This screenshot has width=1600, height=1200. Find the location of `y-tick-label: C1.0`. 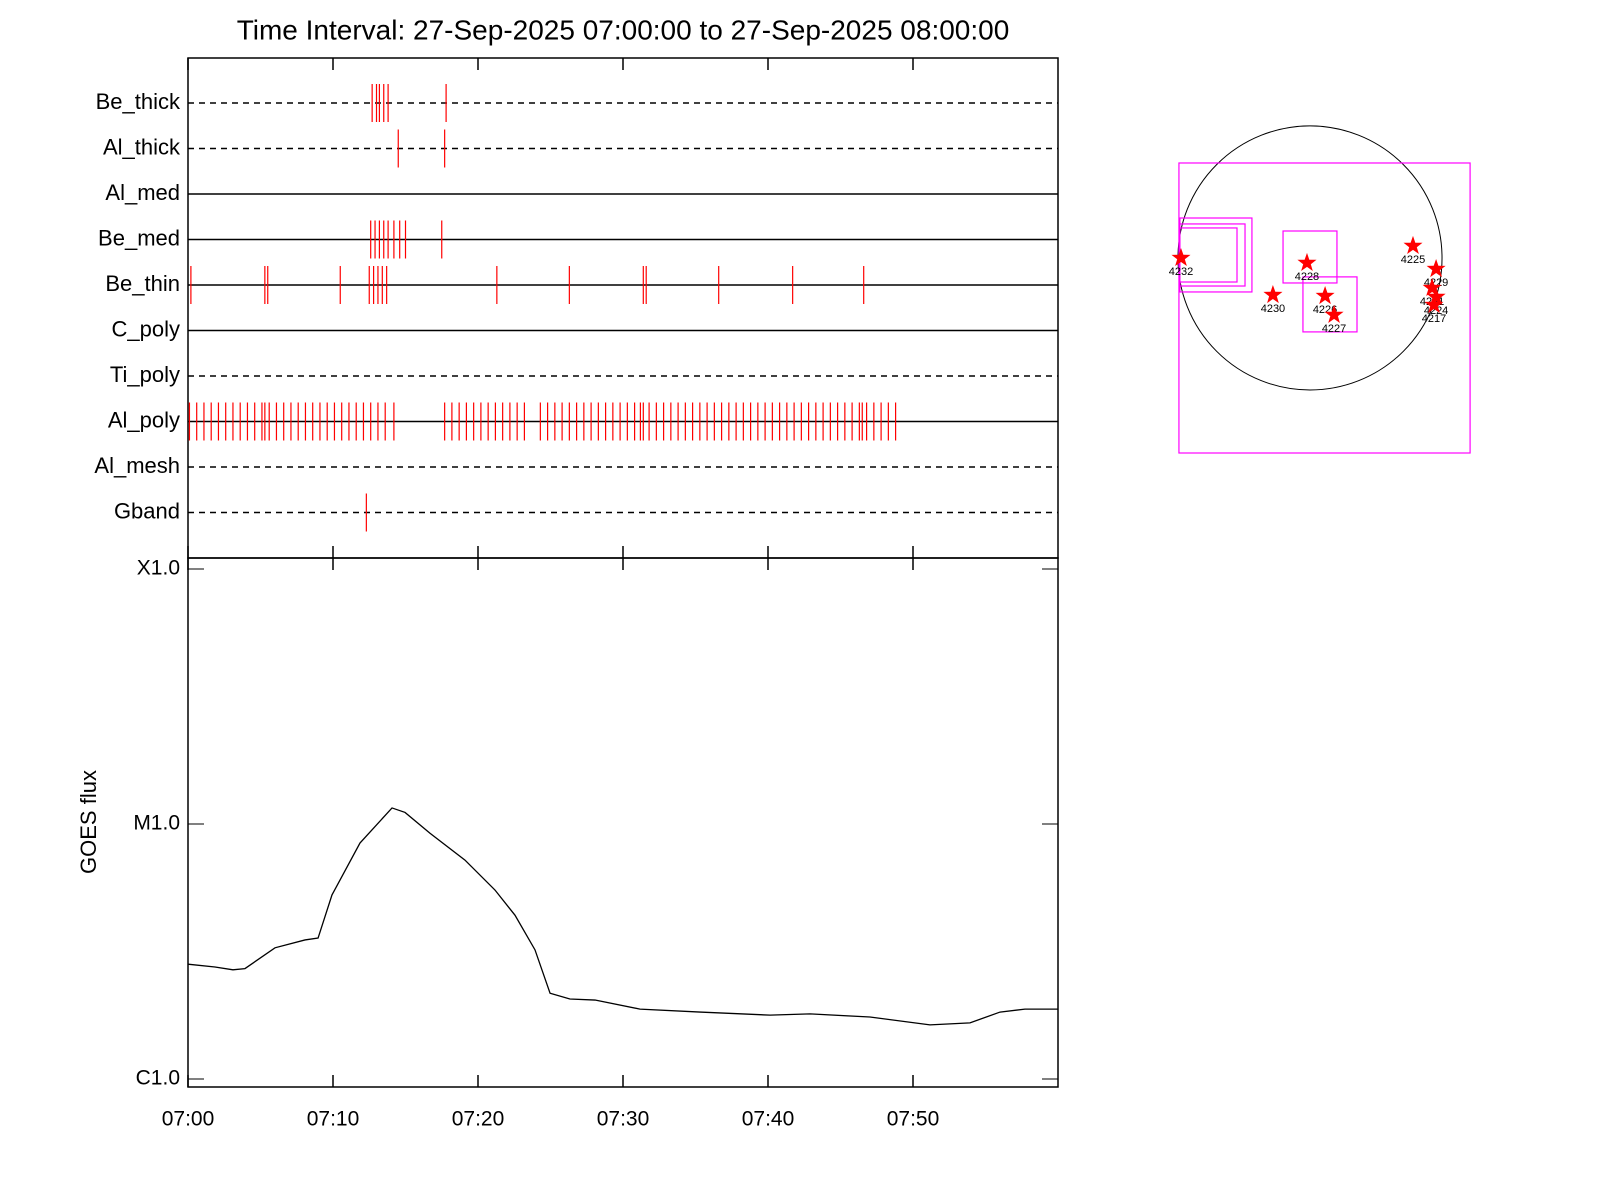

y-tick-label: C1.0 is located at coordinates (158, 1078).